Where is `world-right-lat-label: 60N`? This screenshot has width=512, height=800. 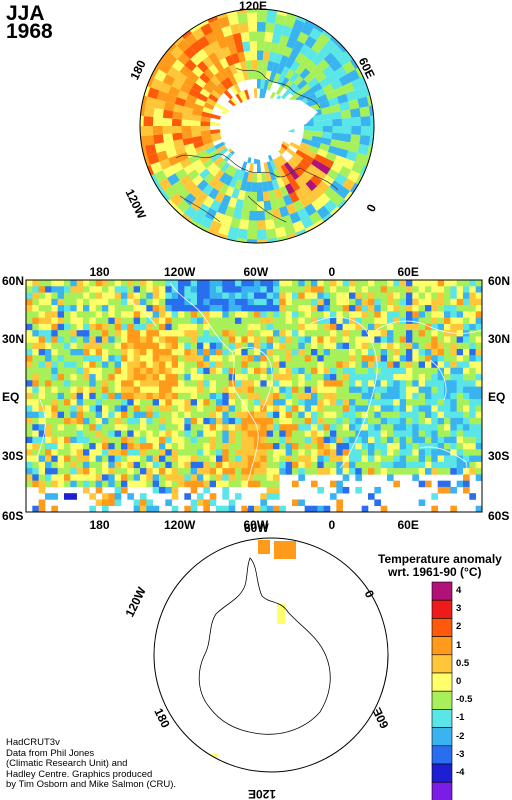 world-right-lat-label: 60N is located at coordinates (499, 281).